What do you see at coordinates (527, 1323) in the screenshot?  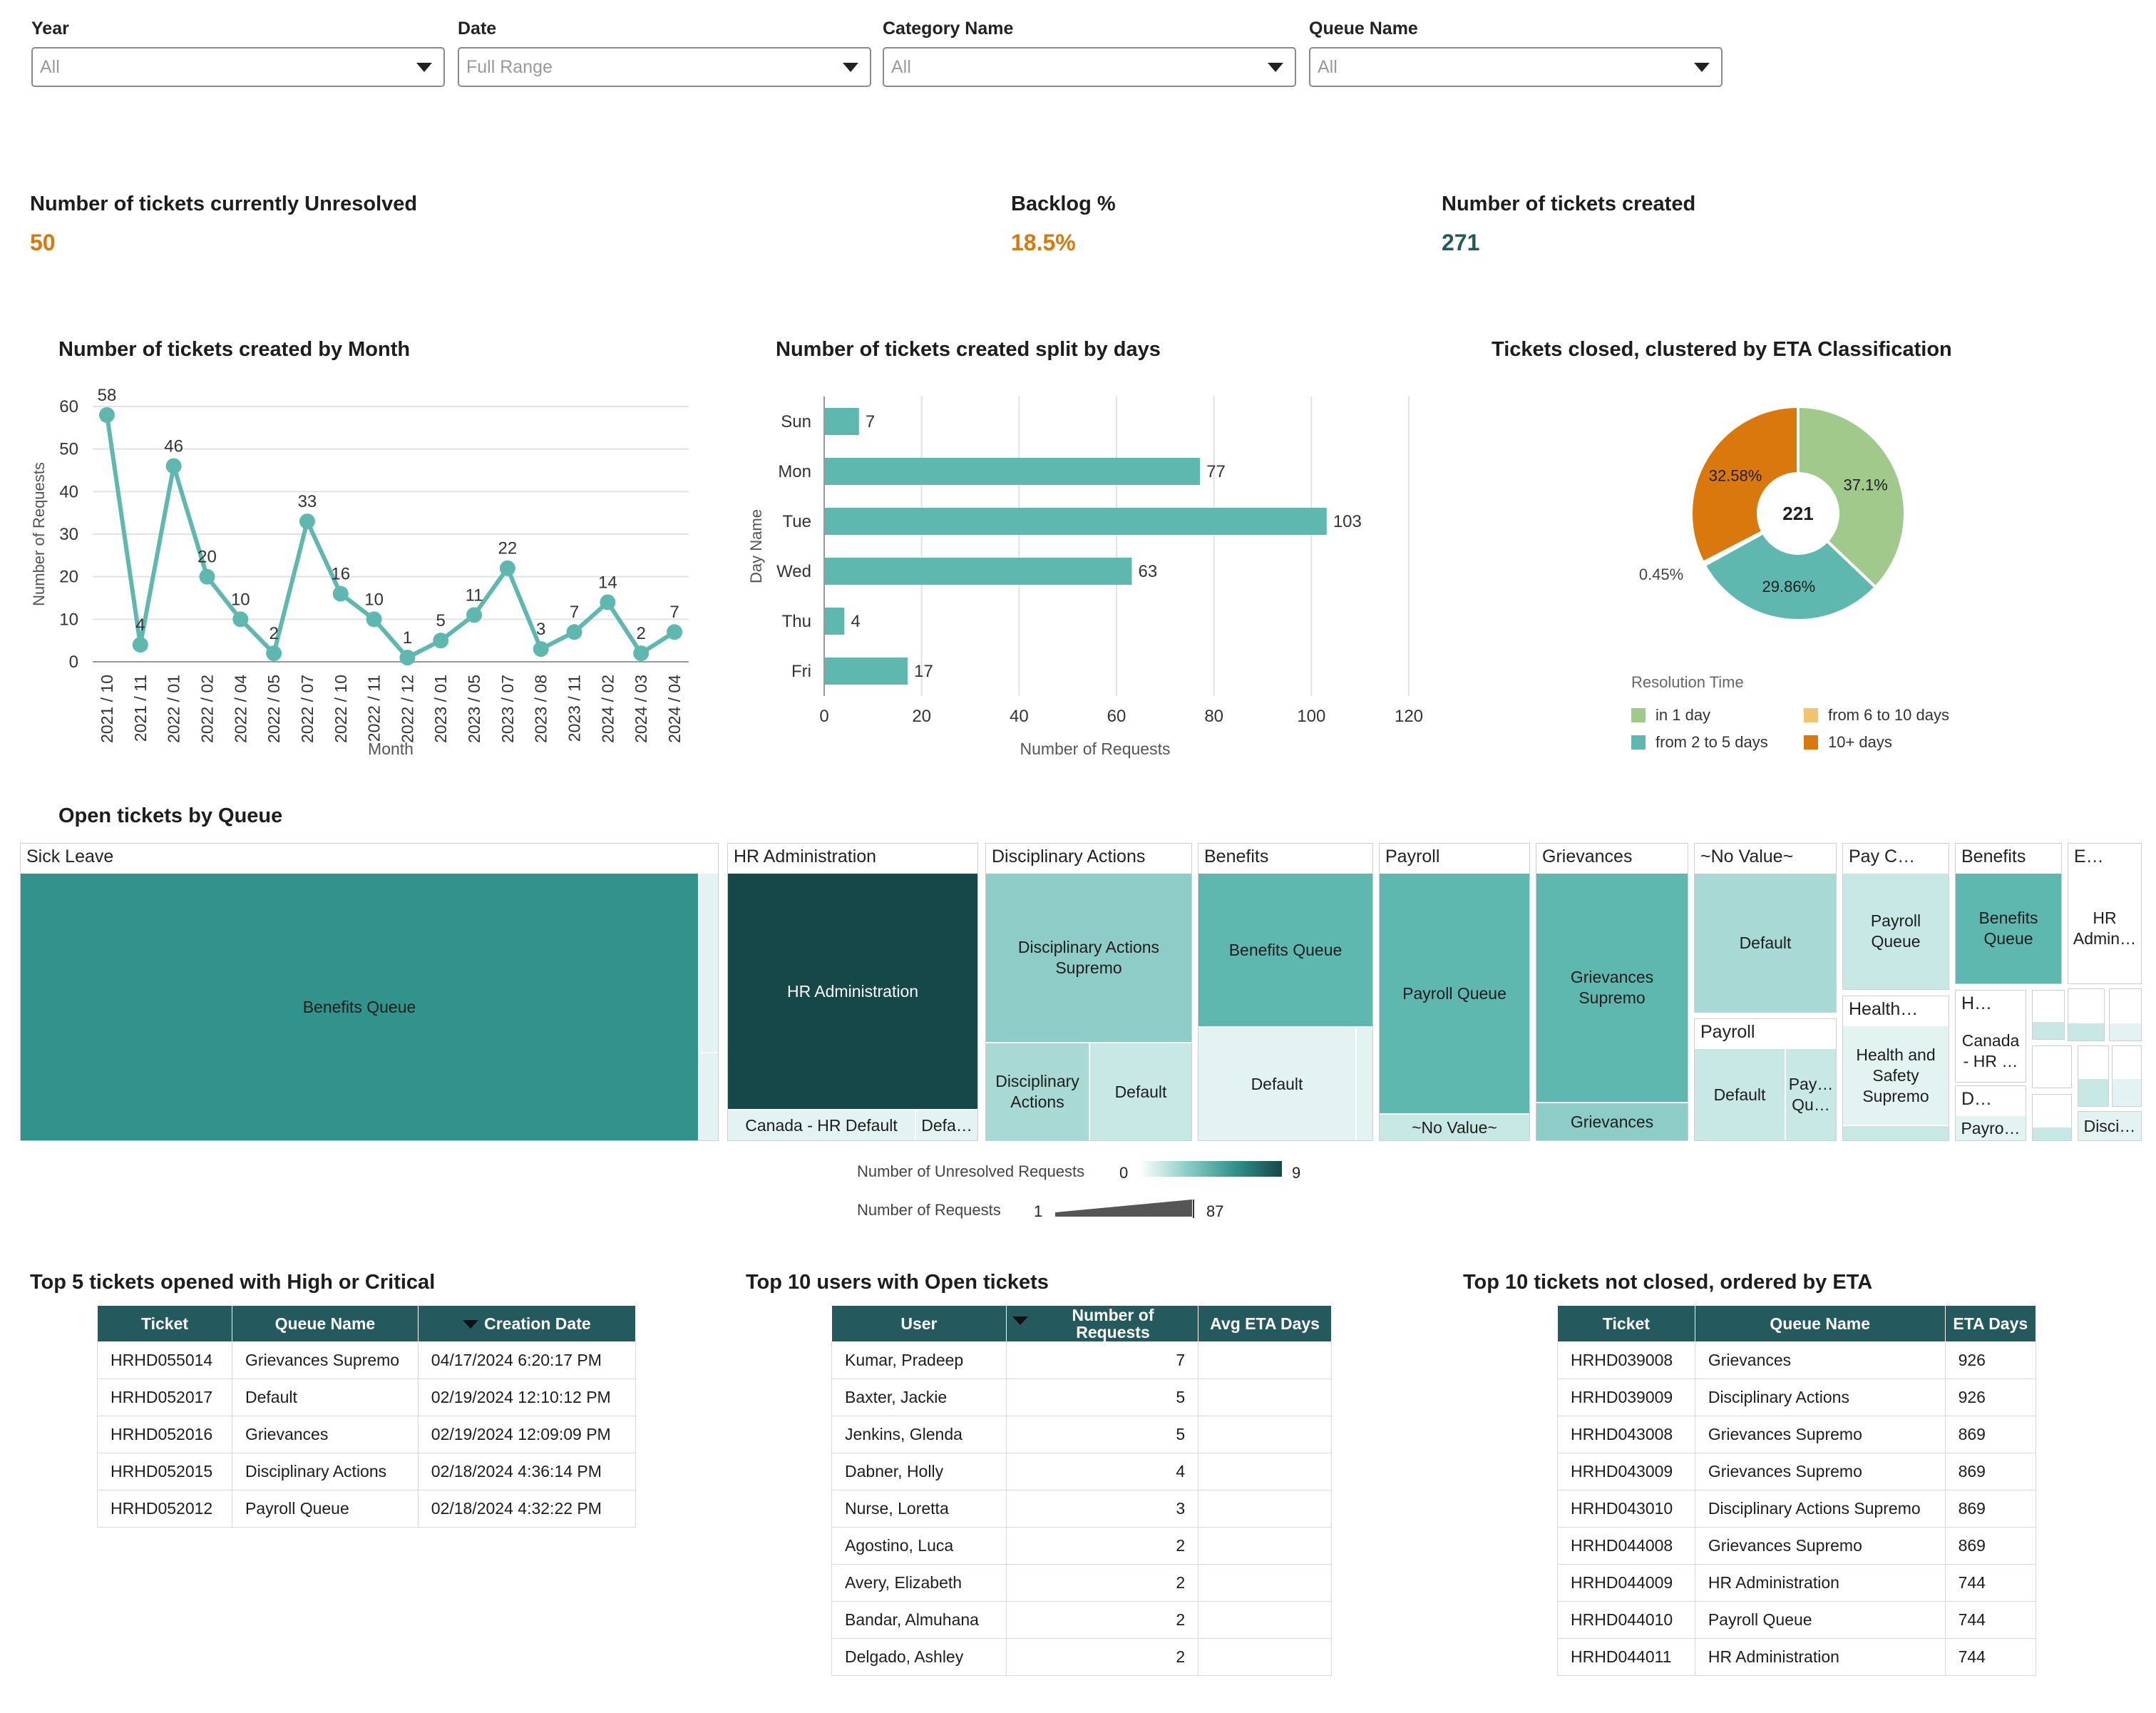 I see `column-header-creation-date: Creation Date` at bounding box center [527, 1323].